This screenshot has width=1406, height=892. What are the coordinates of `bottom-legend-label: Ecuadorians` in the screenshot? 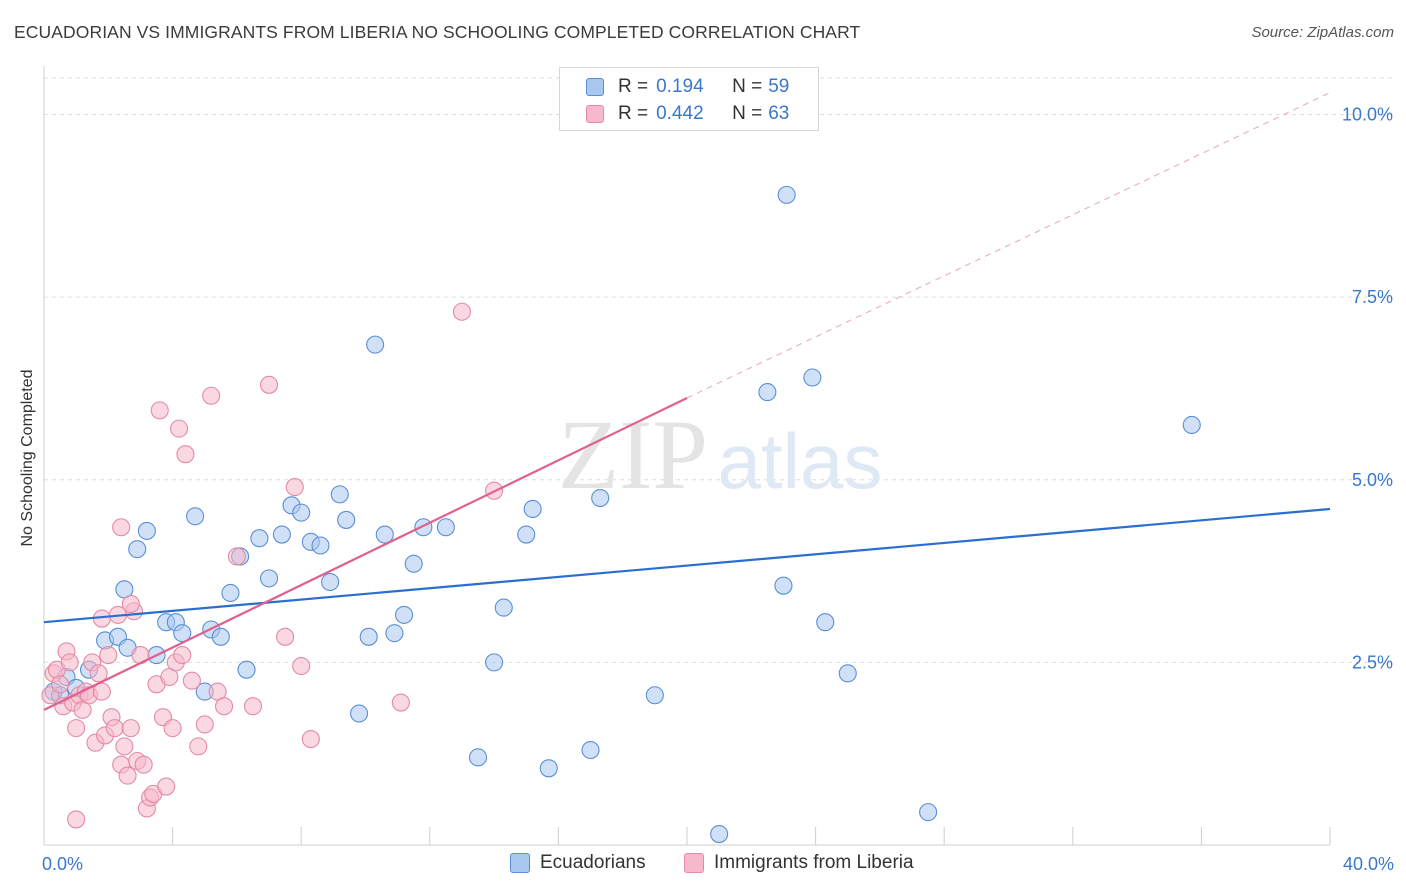 It's located at (593, 862).